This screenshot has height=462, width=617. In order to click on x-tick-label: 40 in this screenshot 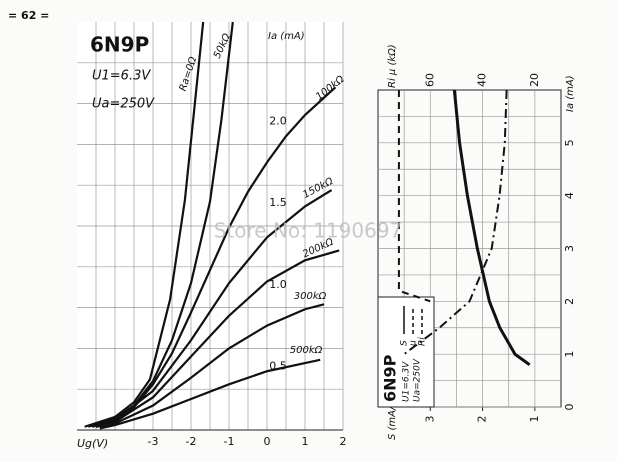, I will do `click(482, 80)`.